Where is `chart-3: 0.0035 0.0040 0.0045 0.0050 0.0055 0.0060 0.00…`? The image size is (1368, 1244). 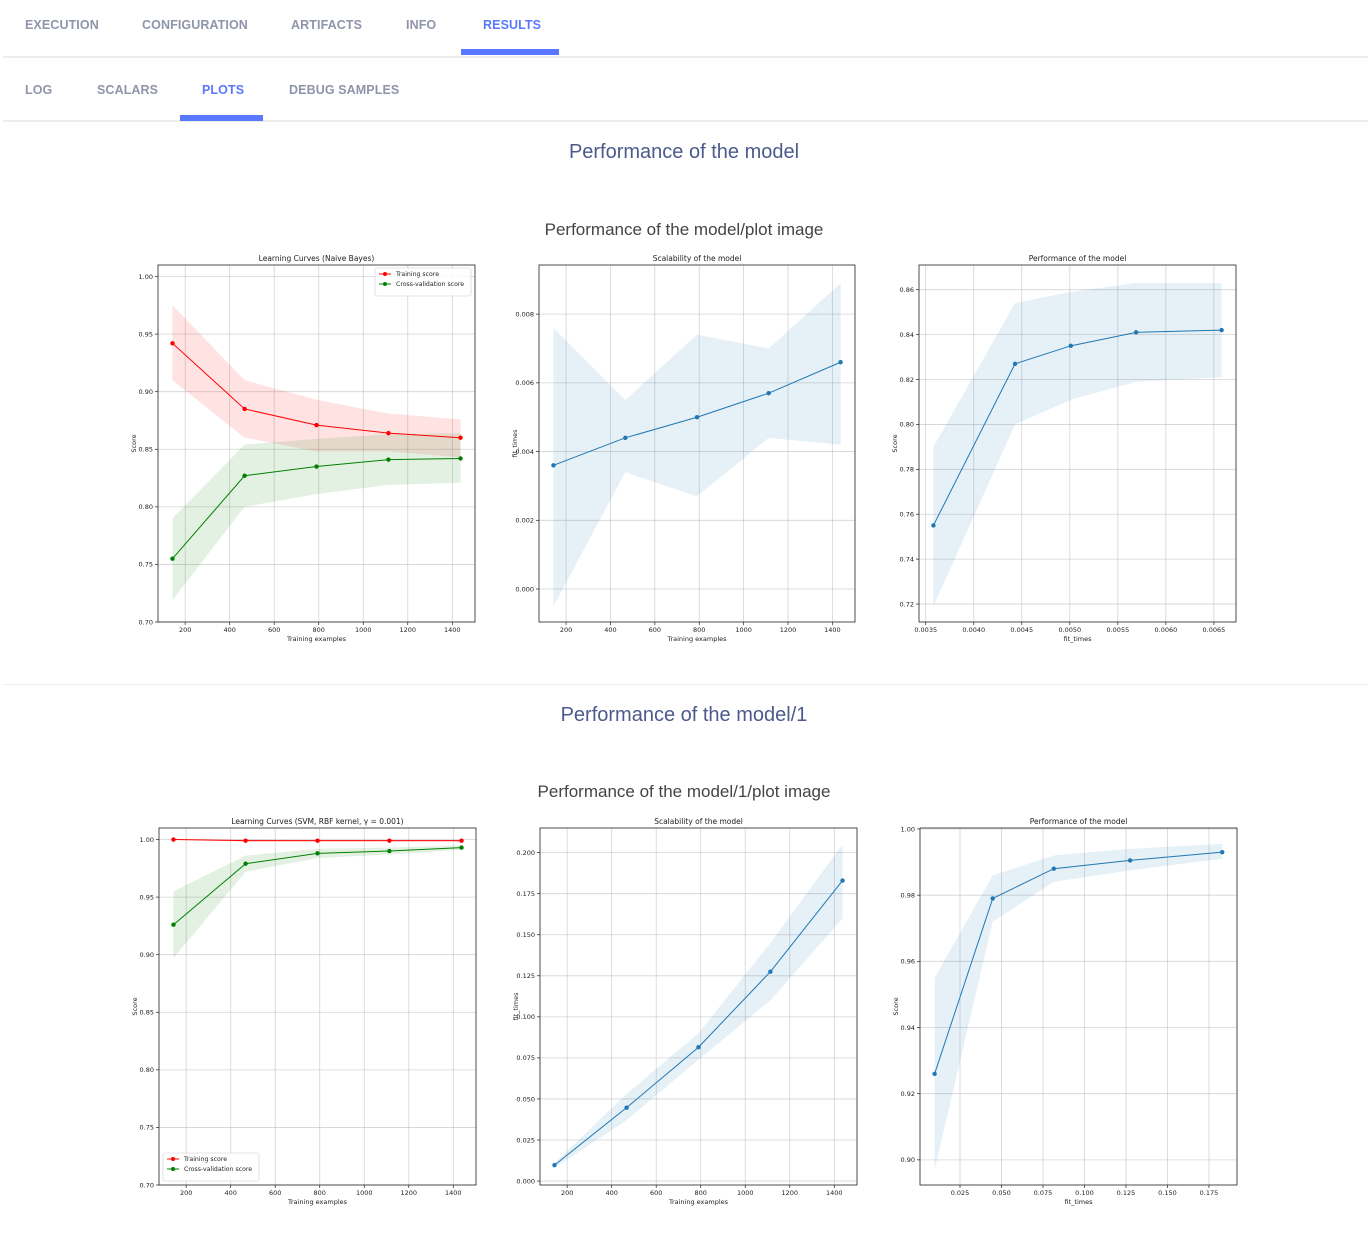 chart-3: 0.0035 0.0040 0.0045 0.0050 0.0055 0.0060 0.00… is located at coordinates (1064, 448).